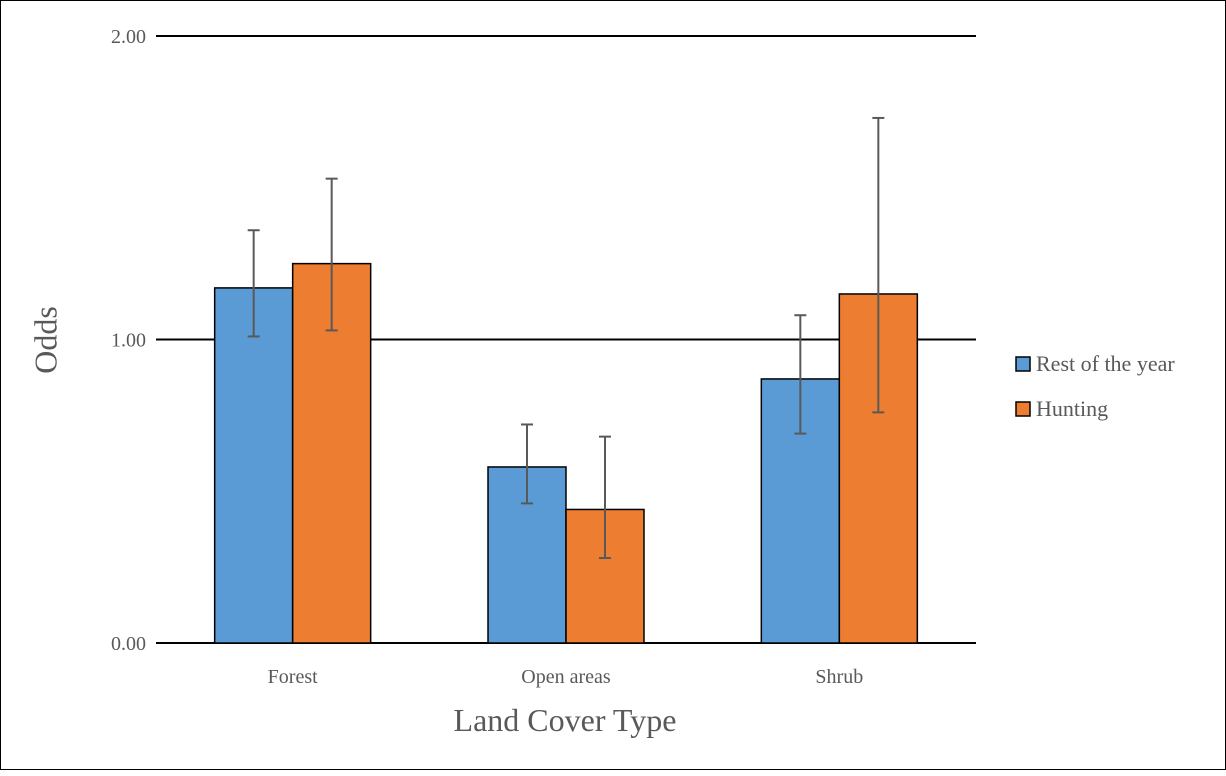 This screenshot has height=776, width=1226. I want to click on y-tick-label: 2.00, so click(128, 37).